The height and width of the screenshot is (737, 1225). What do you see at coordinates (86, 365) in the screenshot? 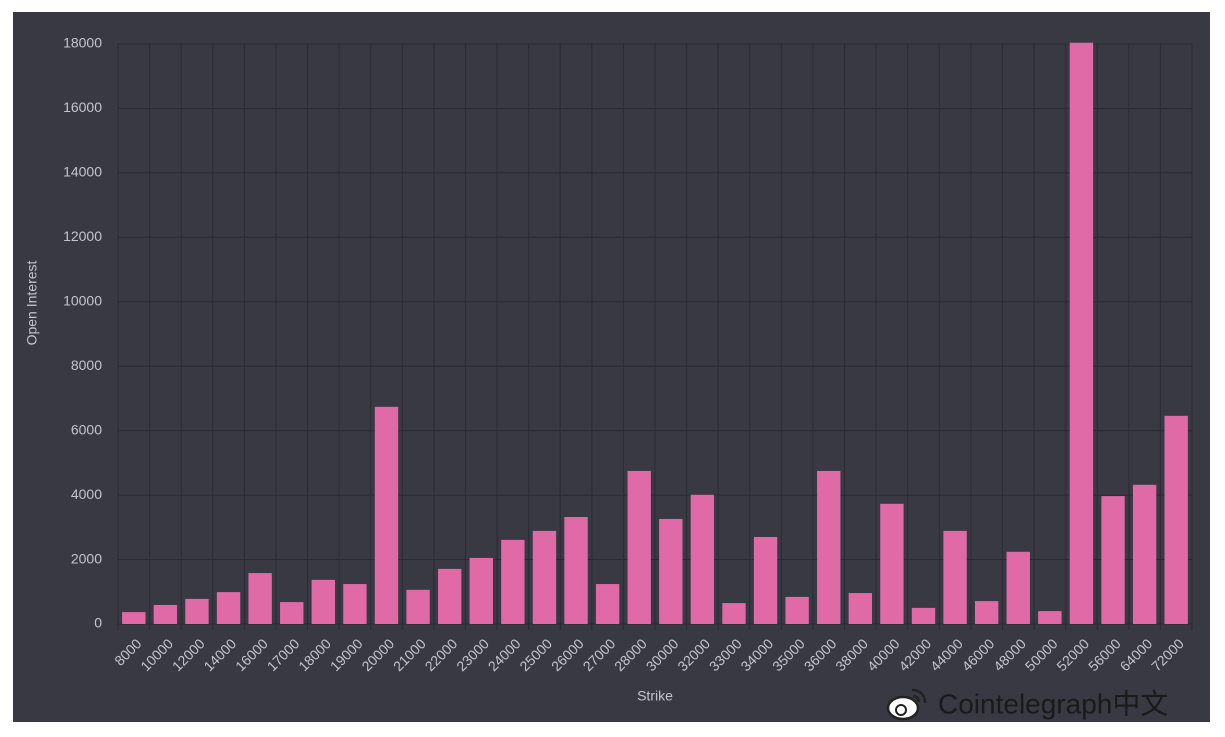
I see `y-tick-label: 8000` at bounding box center [86, 365].